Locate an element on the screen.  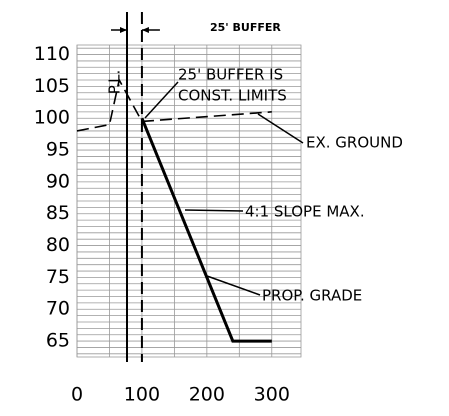
y-tick-label: 65 is located at coordinates (58, 341).